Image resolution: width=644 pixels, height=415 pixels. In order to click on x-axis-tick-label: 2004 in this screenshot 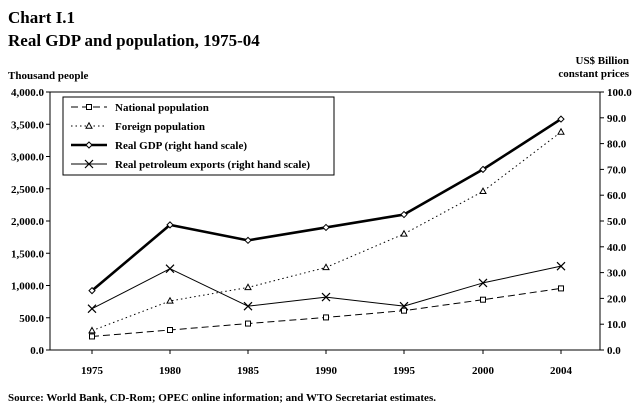, I will do `click(561, 371)`.